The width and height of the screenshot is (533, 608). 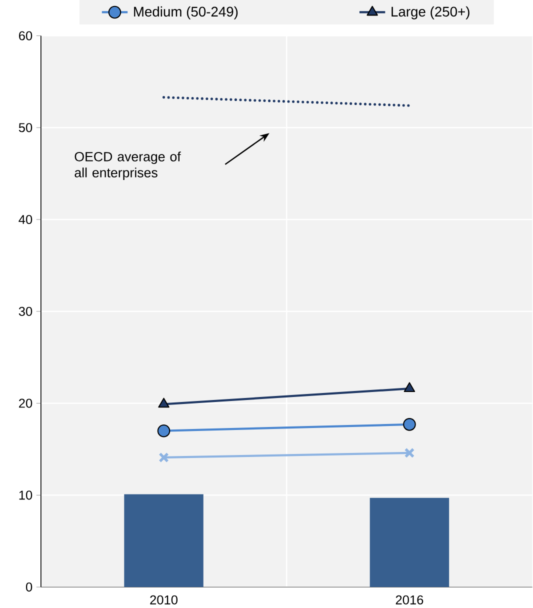 I want to click on y-tick-label: 10, so click(x=25, y=495).